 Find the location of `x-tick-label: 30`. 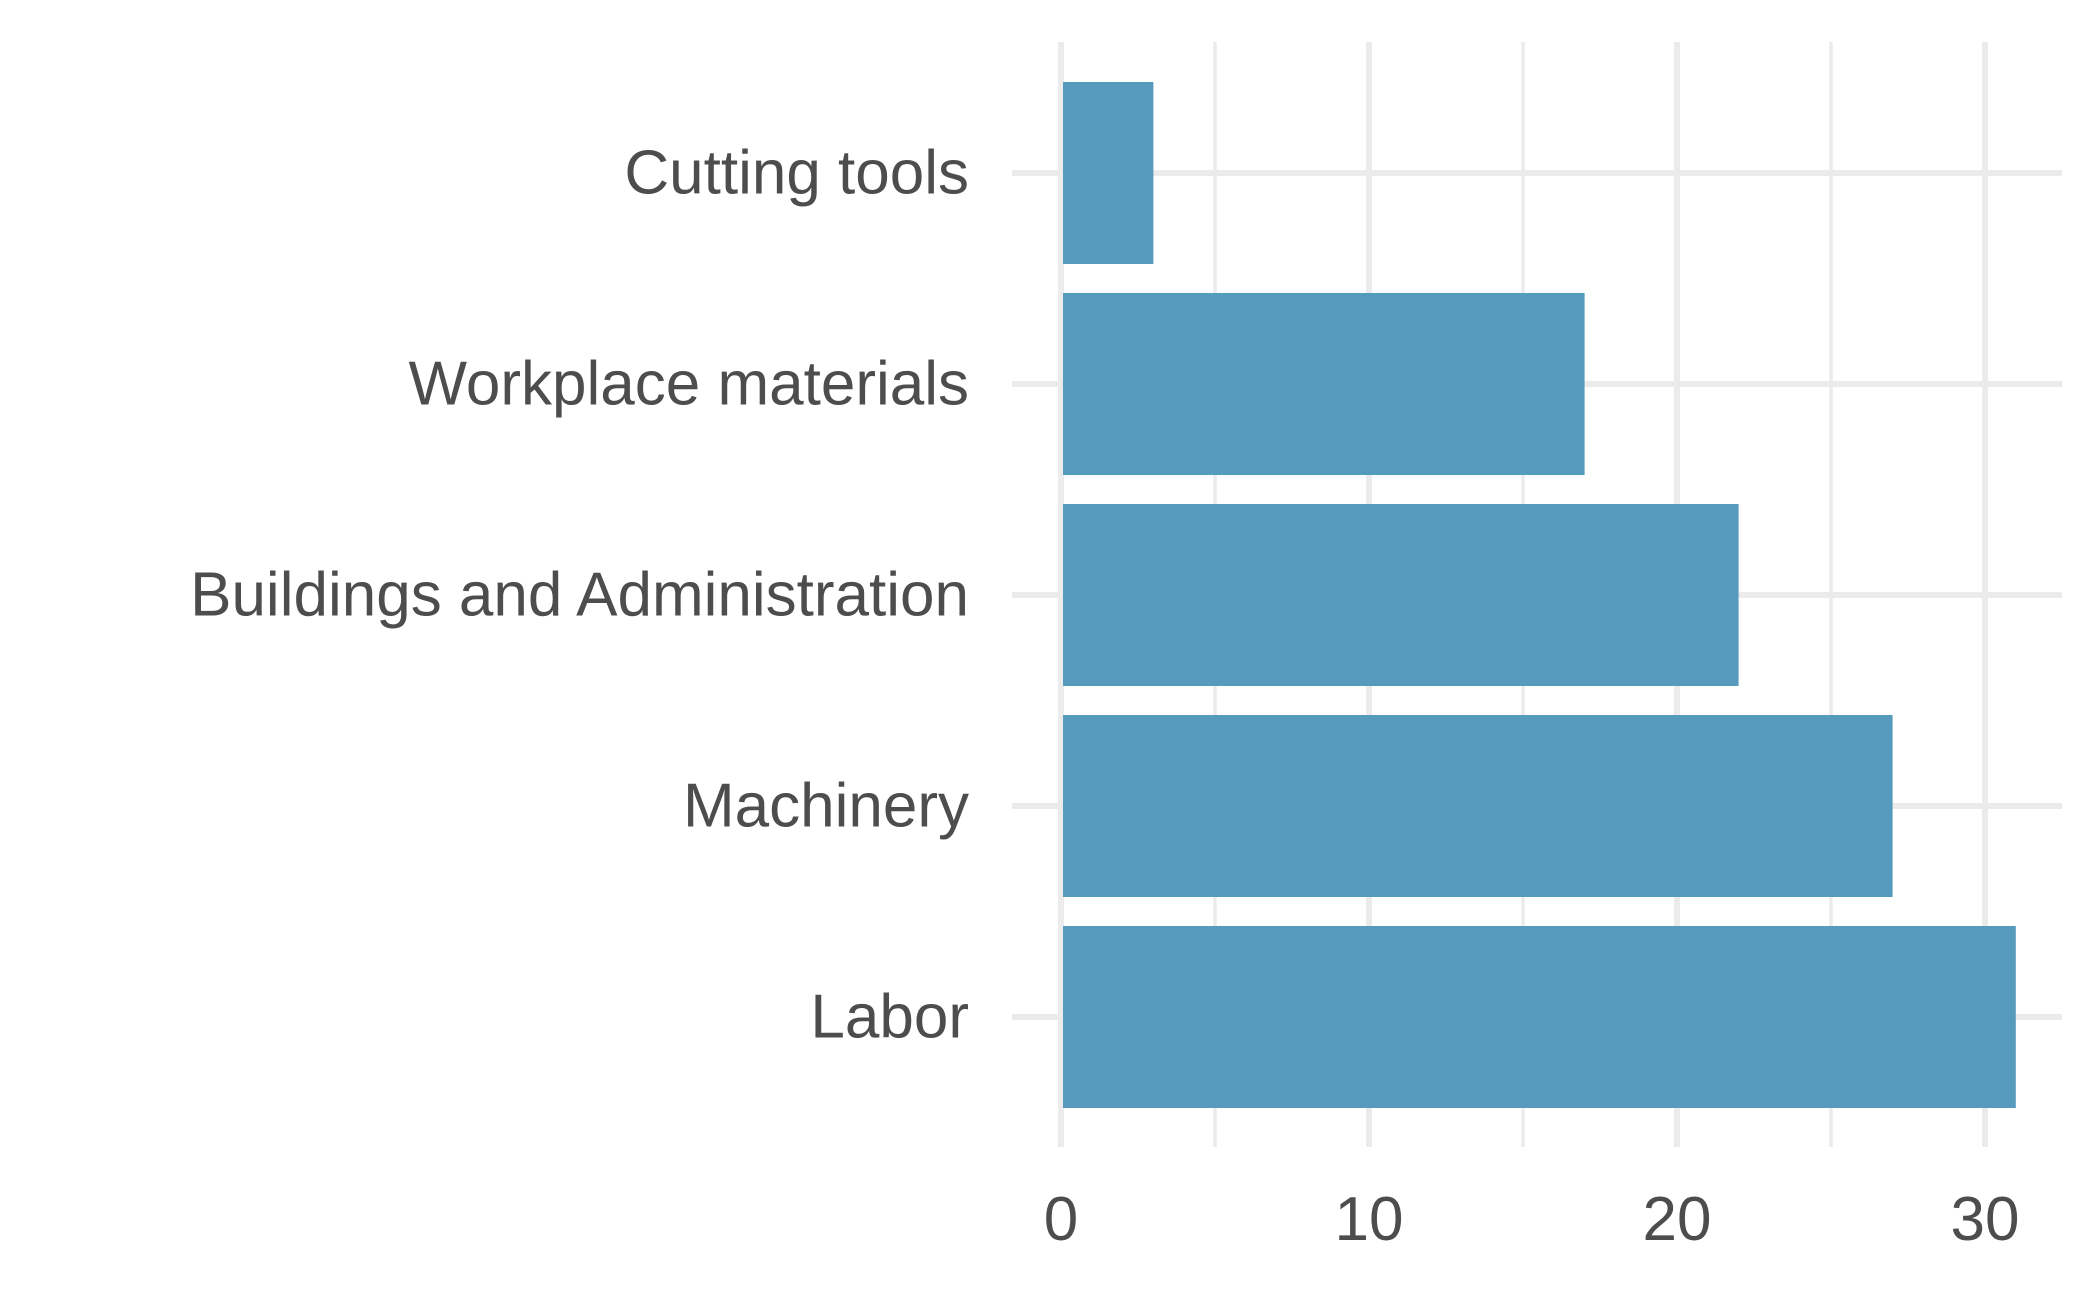

x-tick-label: 30 is located at coordinates (1985, 1219).